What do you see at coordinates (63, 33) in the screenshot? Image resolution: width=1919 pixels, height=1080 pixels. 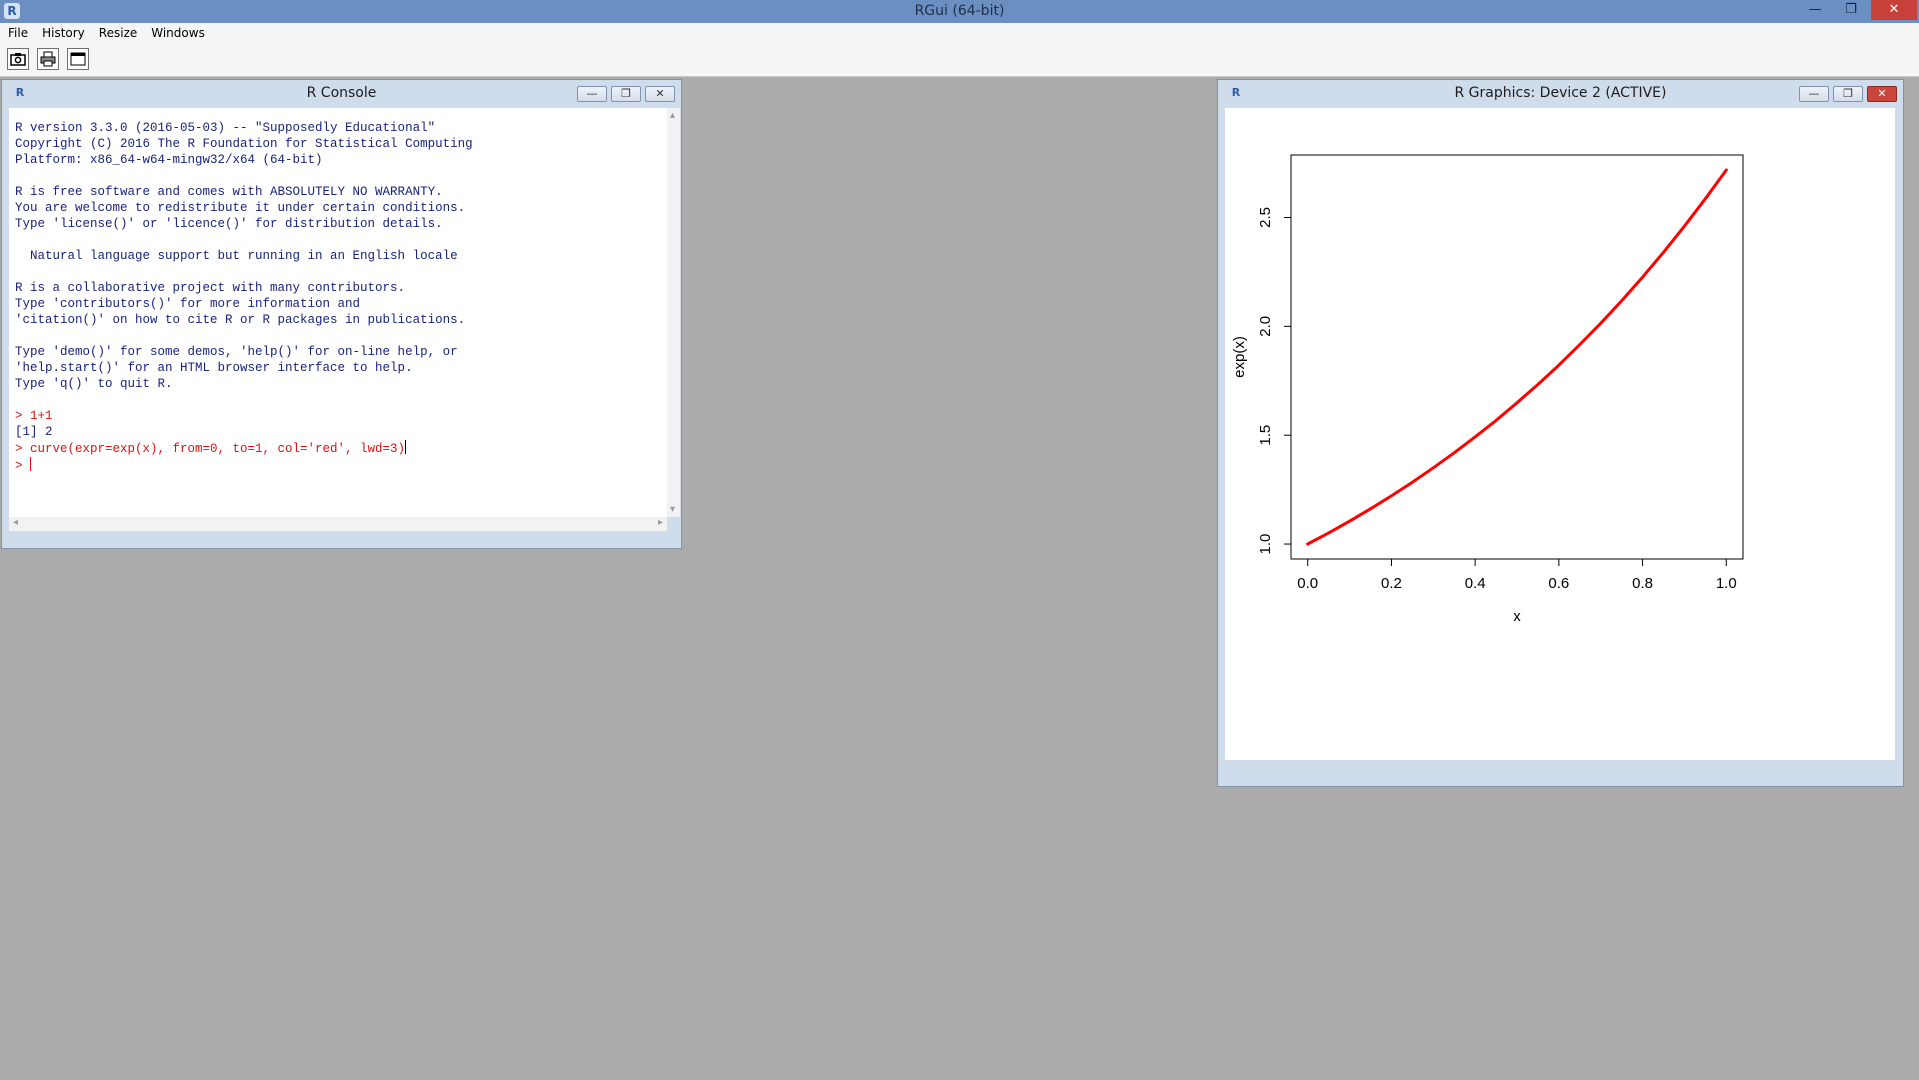 I see `menu-history: History` at bounding box center [63, 33].